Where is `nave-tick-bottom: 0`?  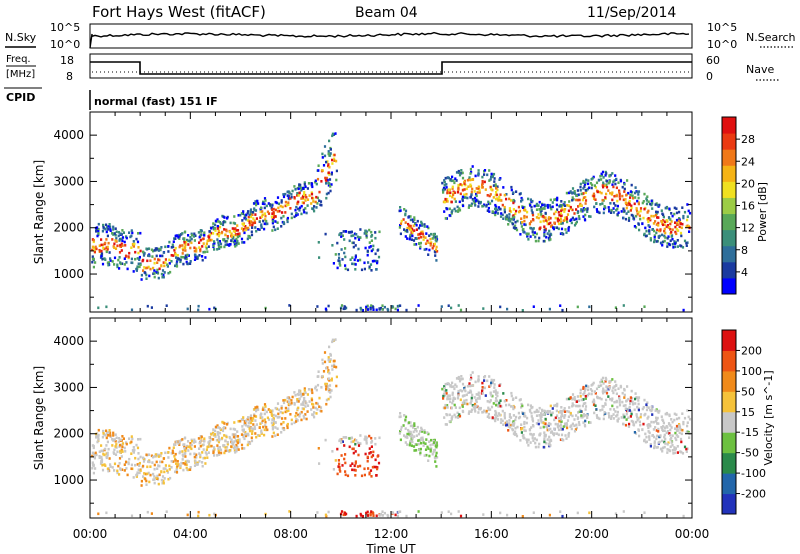 nave-tick-bottom: 0 is located at coordinates (709, 76).